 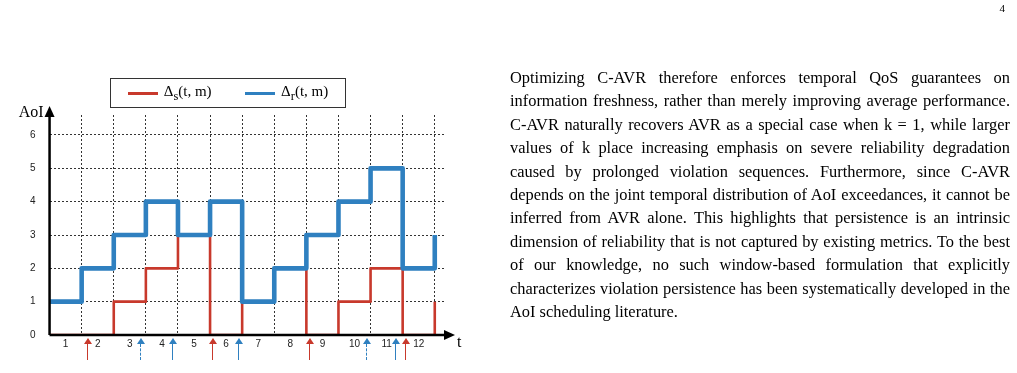 I want to click on x-tick-label: 1, so click(x=65, y=343).